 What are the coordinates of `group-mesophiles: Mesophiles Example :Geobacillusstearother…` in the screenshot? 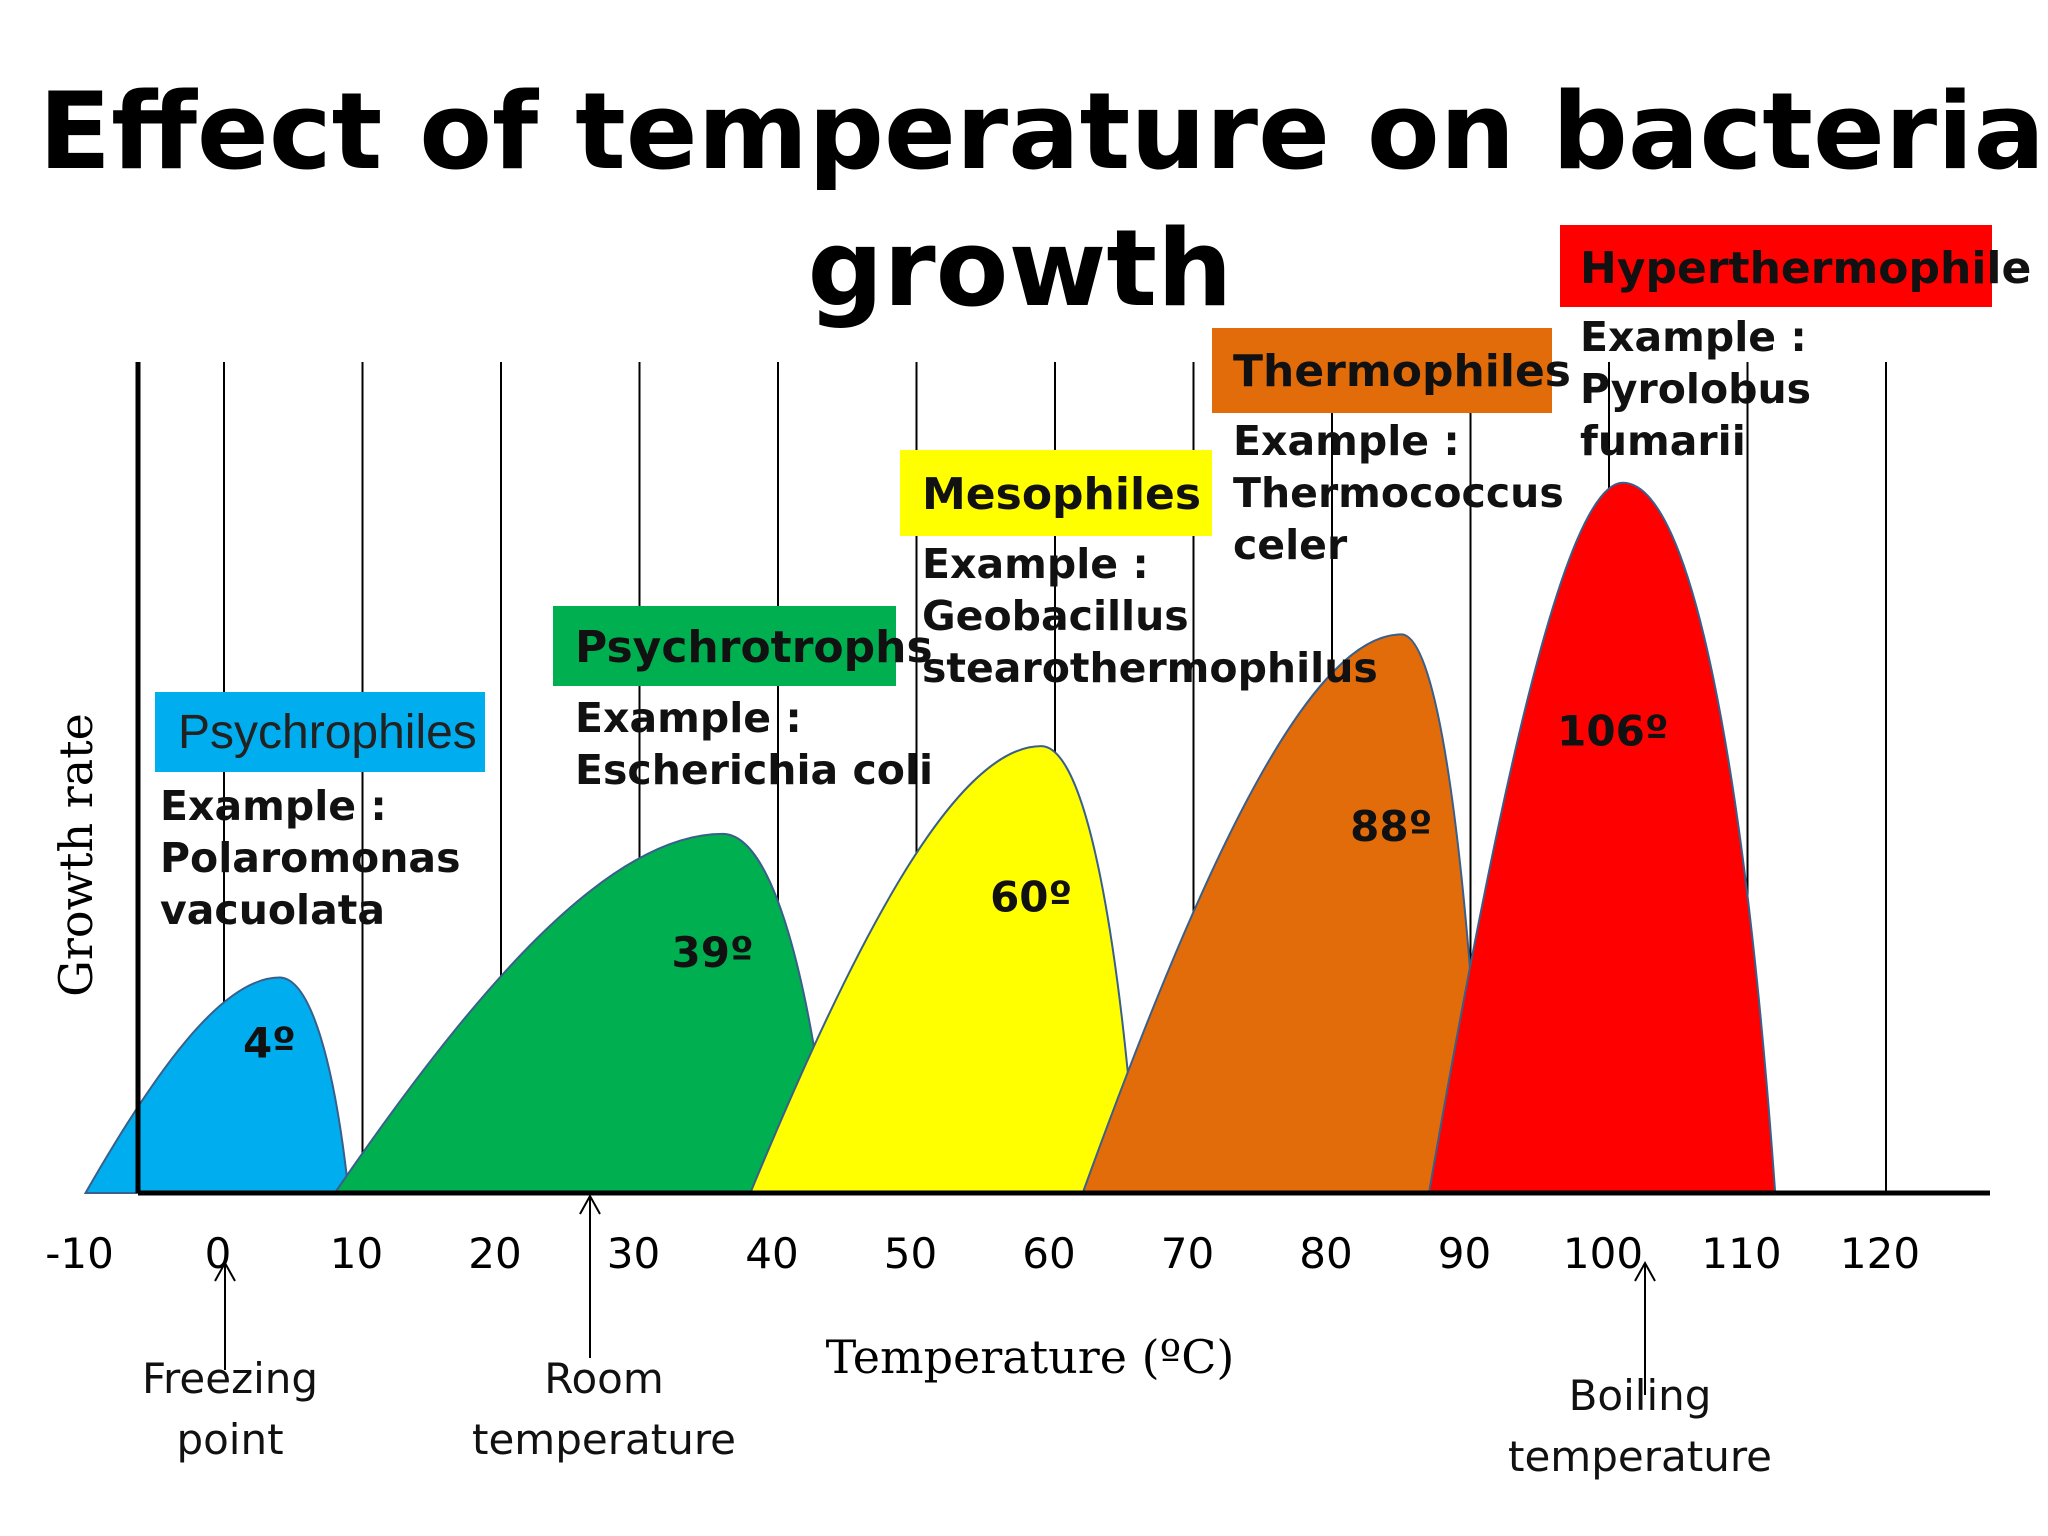 It's located at (1139, 571).